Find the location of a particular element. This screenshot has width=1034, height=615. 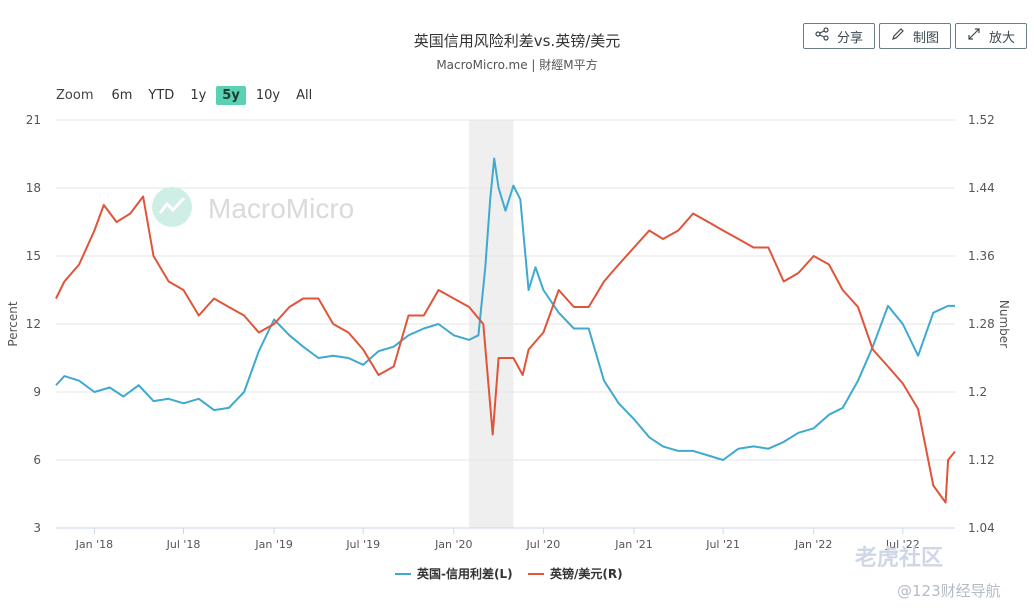

y-left-tick-label: 18 is located at coordinates (33, 188).